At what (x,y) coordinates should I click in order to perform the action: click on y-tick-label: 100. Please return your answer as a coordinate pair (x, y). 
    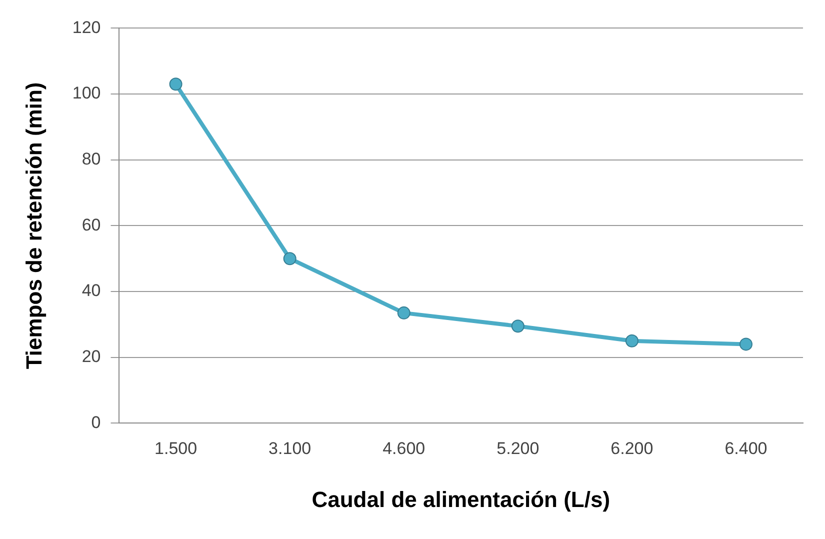
    Looking at the image, I should click on (86, 93).